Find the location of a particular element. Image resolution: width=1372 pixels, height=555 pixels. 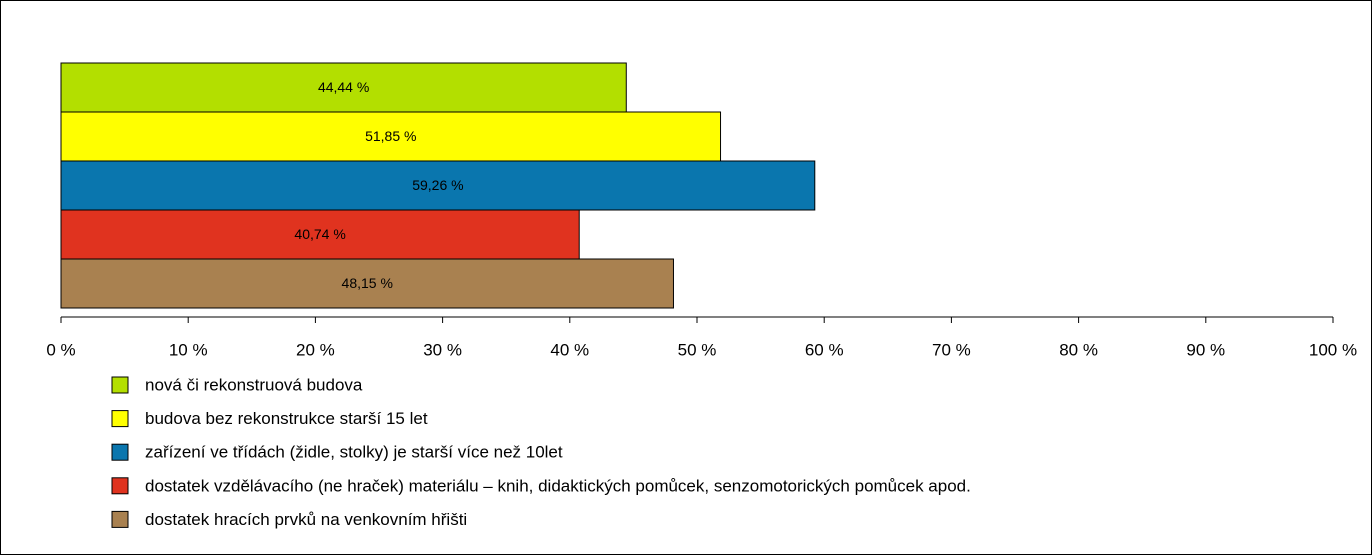

x-tick-label: 40 % is located at coordinates (569, 349).